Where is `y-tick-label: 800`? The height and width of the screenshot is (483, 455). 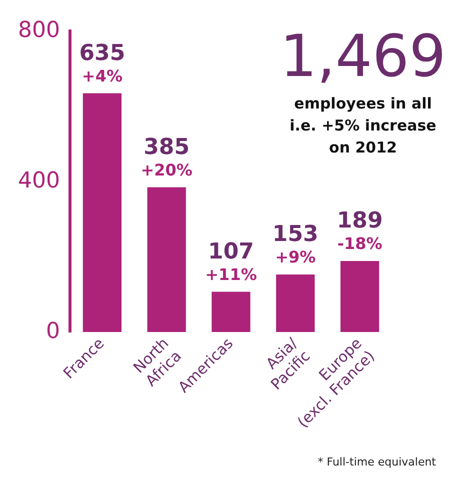 y-tick-label: 800 is located at coordinates (39, 30).